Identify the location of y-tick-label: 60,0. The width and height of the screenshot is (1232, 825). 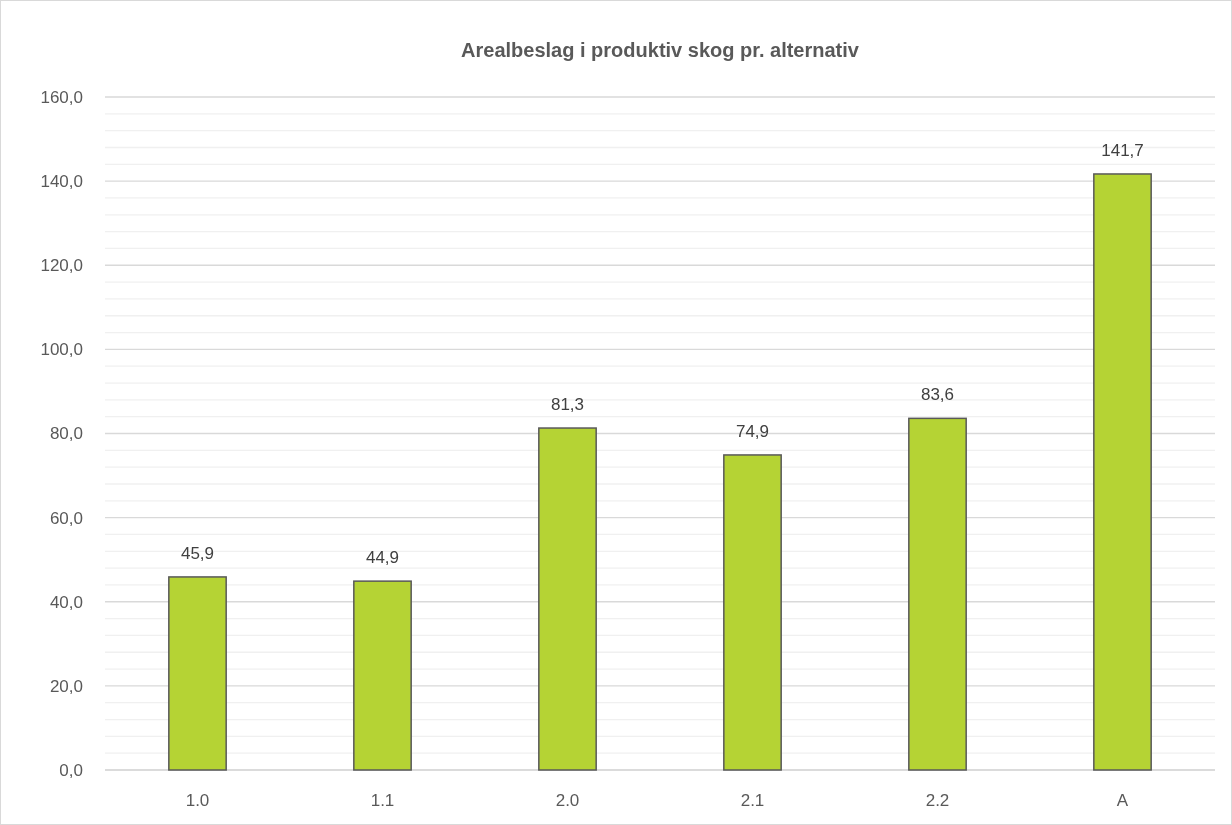
(66, 518).